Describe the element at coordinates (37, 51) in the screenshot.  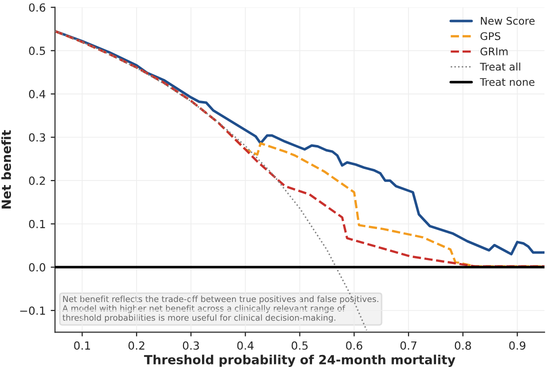
I see `y-tick-label: 0.5` at that location.